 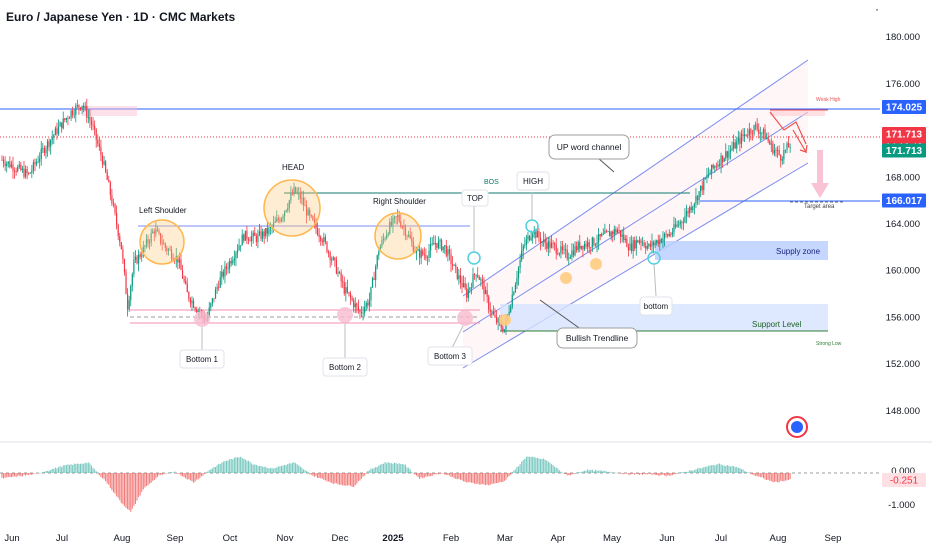 I want to click on right-shoulder-circle, so click(x=398, y=236).